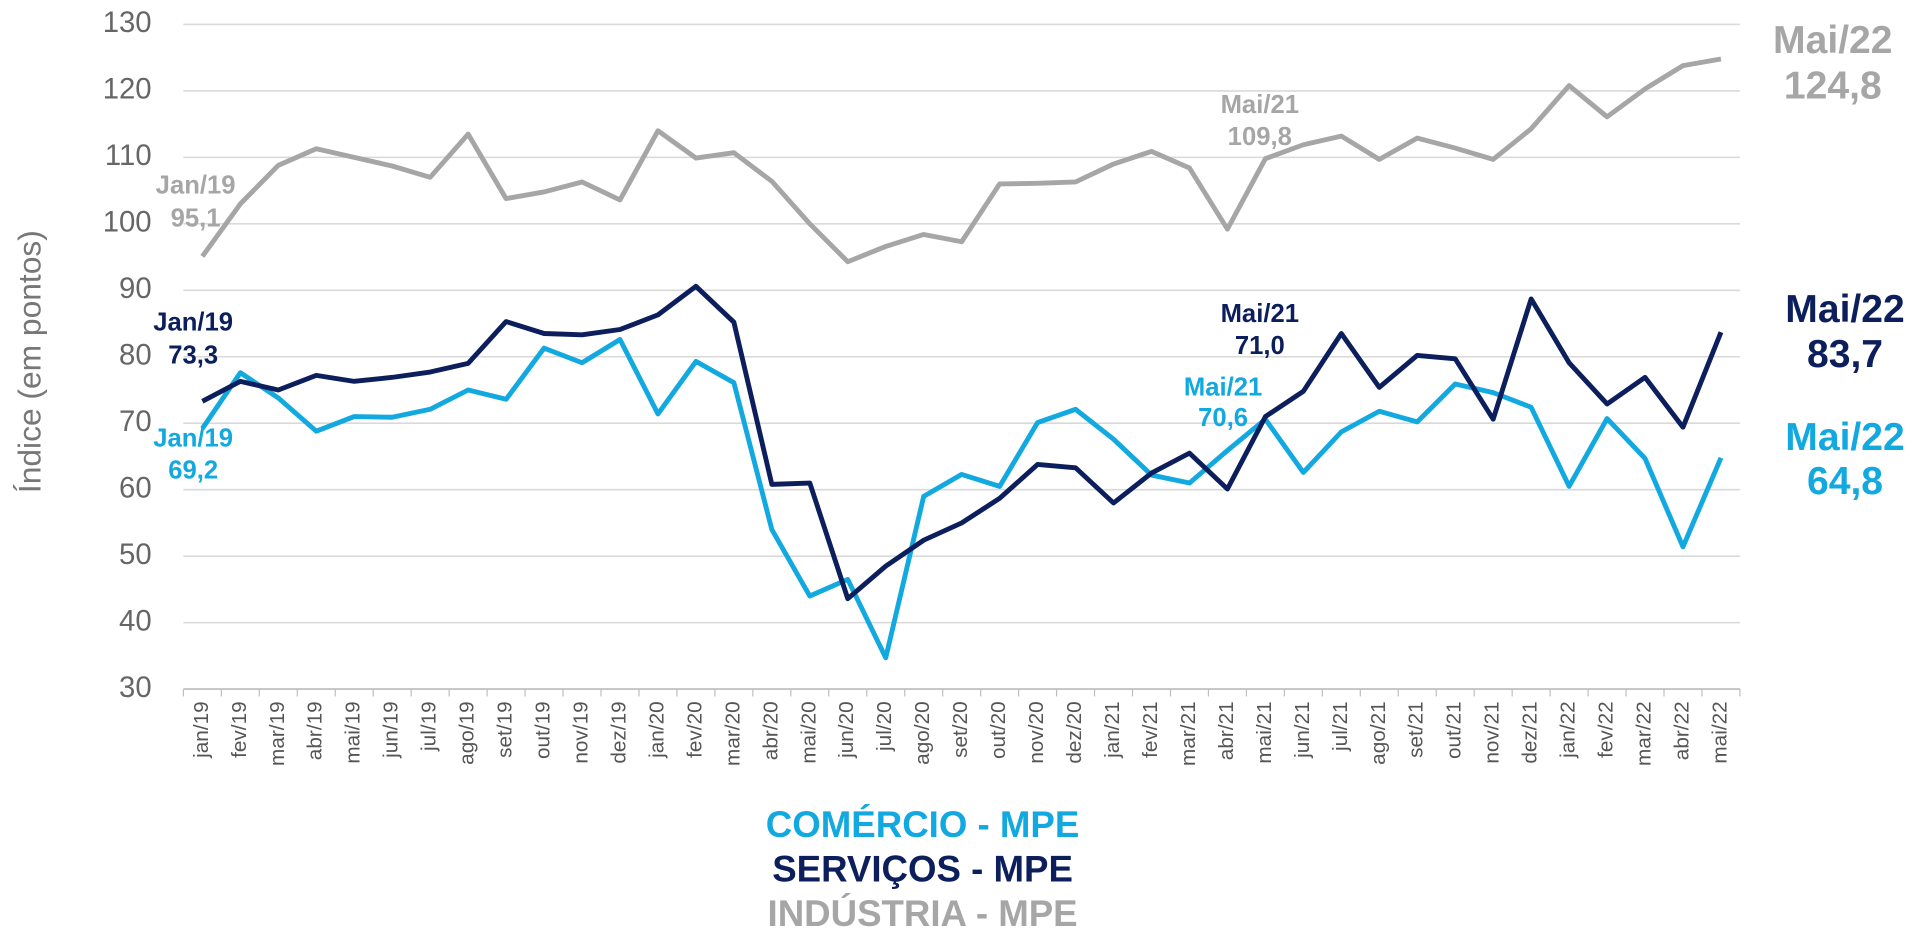  I want to click on x-tick-label: out/19, so click(543, 730).